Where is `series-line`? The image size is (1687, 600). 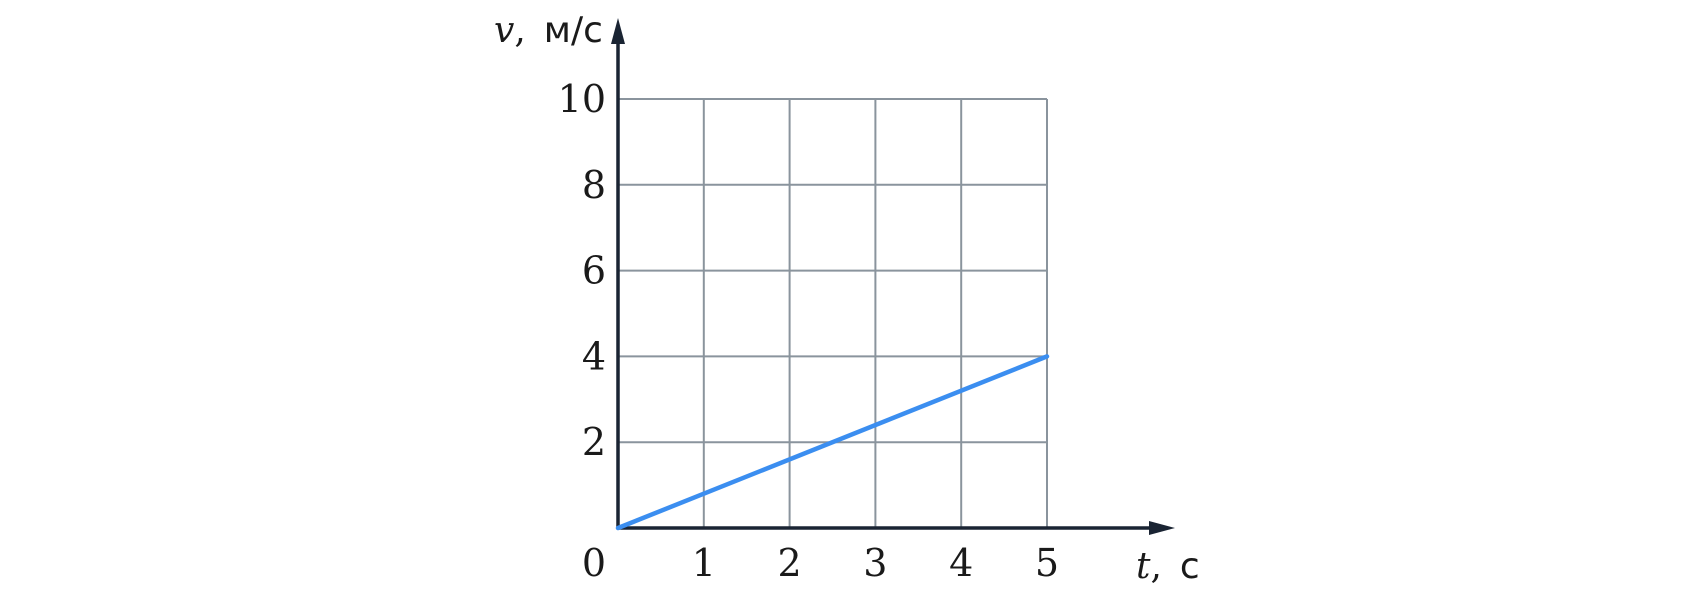
series-line is located at coordinates (832, 442).